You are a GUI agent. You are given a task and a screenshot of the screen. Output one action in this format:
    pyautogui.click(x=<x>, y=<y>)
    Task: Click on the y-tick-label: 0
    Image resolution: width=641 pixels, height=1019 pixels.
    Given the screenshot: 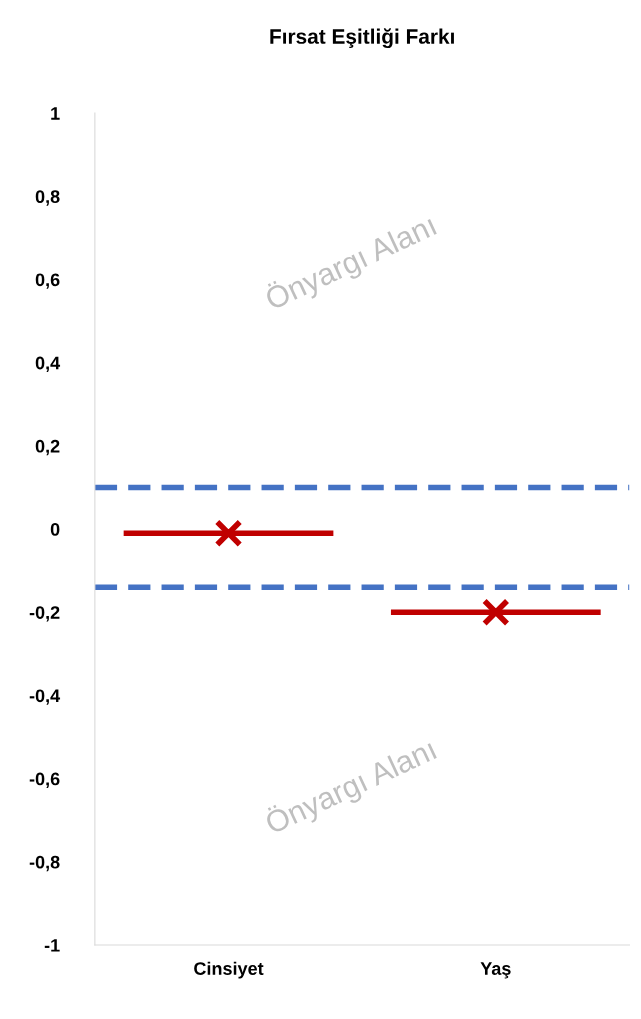 What is the action you would take?
    pyautogui.click(x=55, y=529)
    